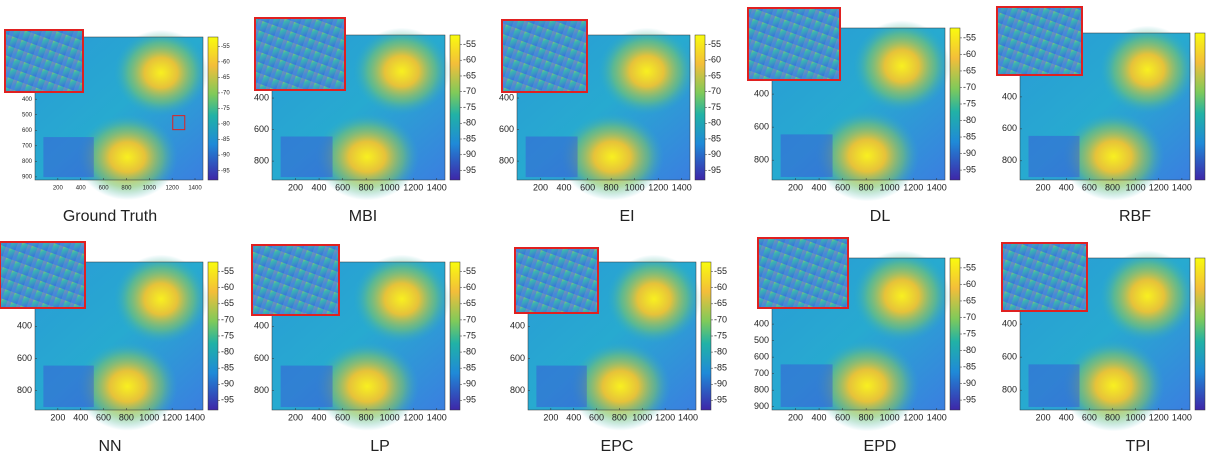  I want to click on panel: 200 400 600 800 1000 1200 1400 400 600 800 RBF, so click(1101, 115).